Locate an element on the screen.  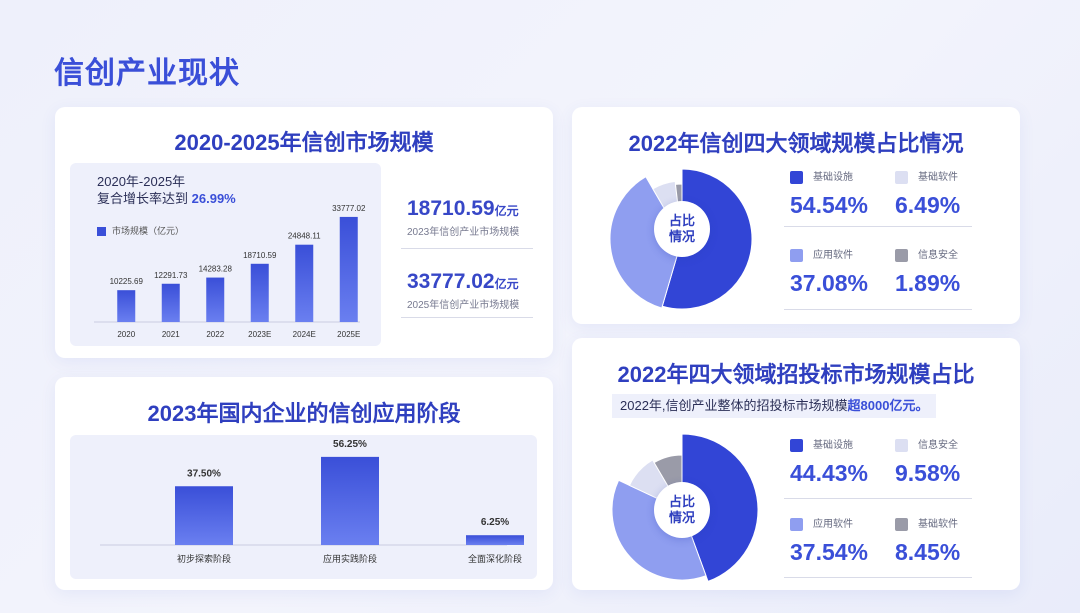
stat-2023-label: 2023年信创产业市场规模 is located at coordinates (463, 232).